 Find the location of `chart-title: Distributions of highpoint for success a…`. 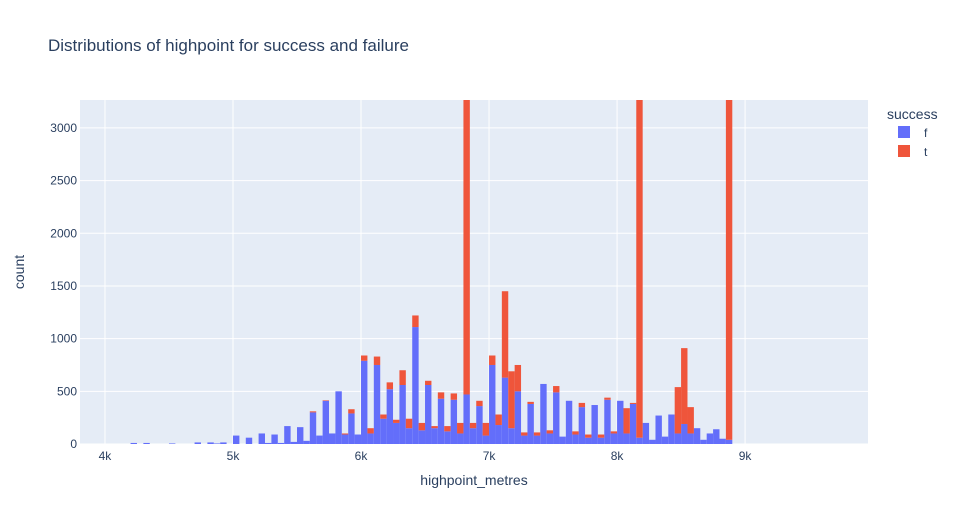

chart-title: Distributions of highpoint for success a… is located at coordinates (228, 45).